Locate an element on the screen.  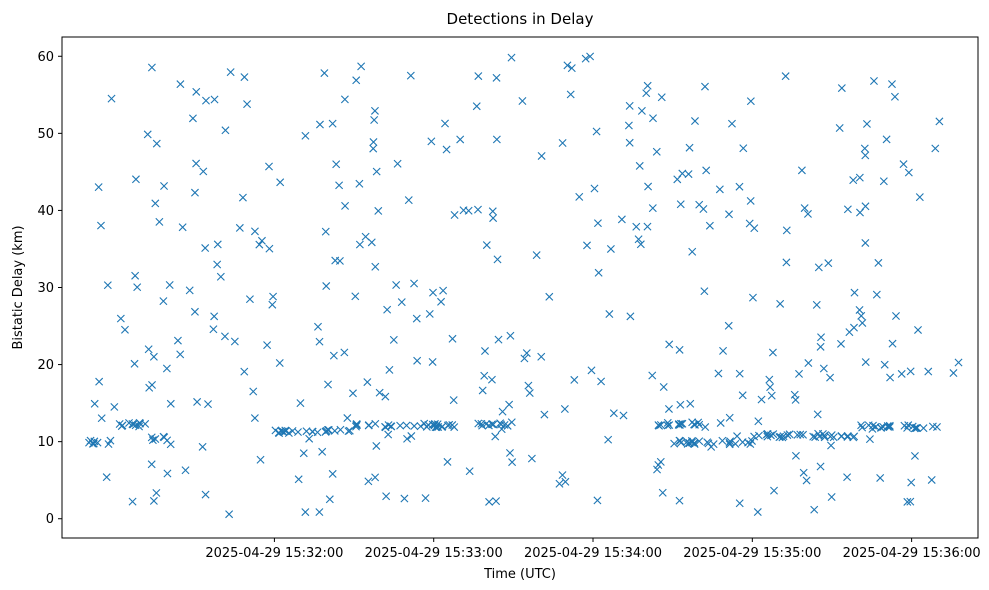
x-tick-label: 2025-04-29 15:33:00 is located at coordinates (434, 553).